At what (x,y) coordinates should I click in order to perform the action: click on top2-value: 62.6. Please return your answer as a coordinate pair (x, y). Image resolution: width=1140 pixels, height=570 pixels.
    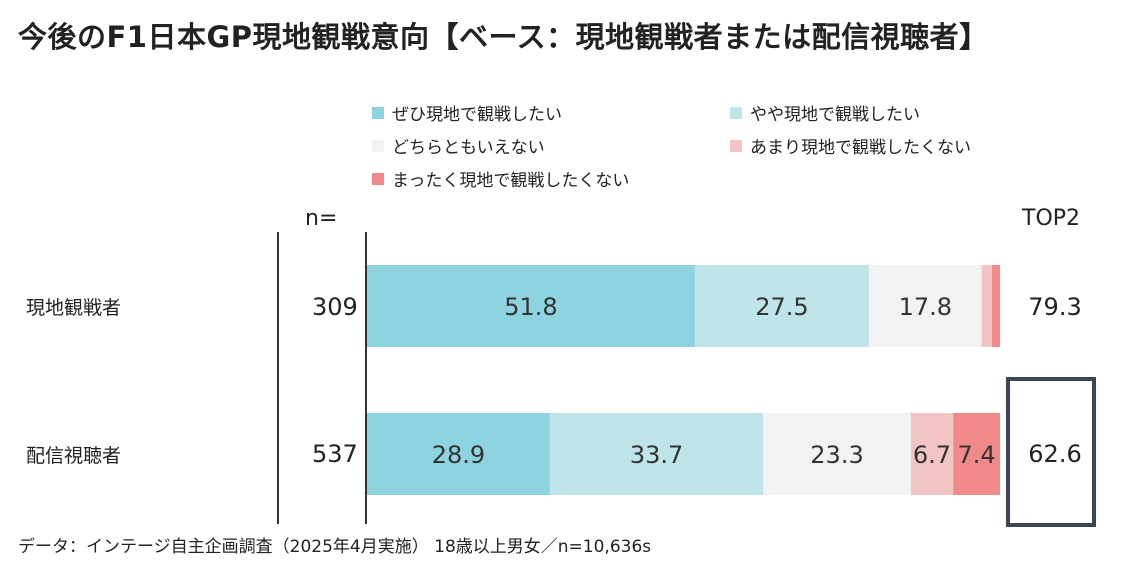
    Looking at the image, I should click on (1055, 454).